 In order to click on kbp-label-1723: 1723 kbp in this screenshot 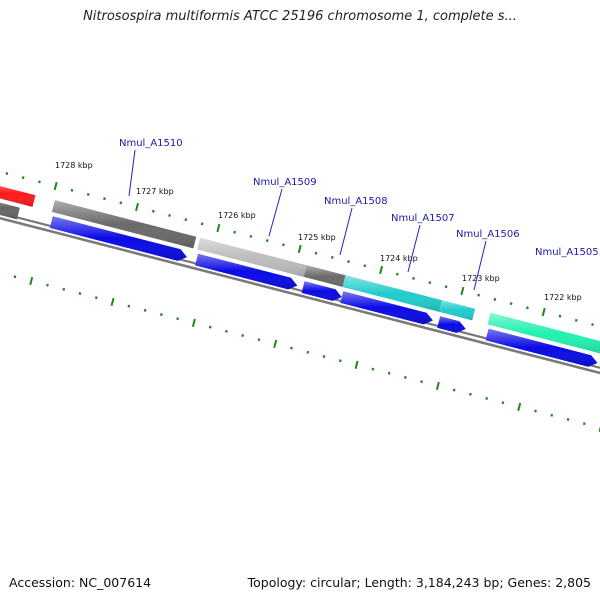, I will do `click(481, 278)`.